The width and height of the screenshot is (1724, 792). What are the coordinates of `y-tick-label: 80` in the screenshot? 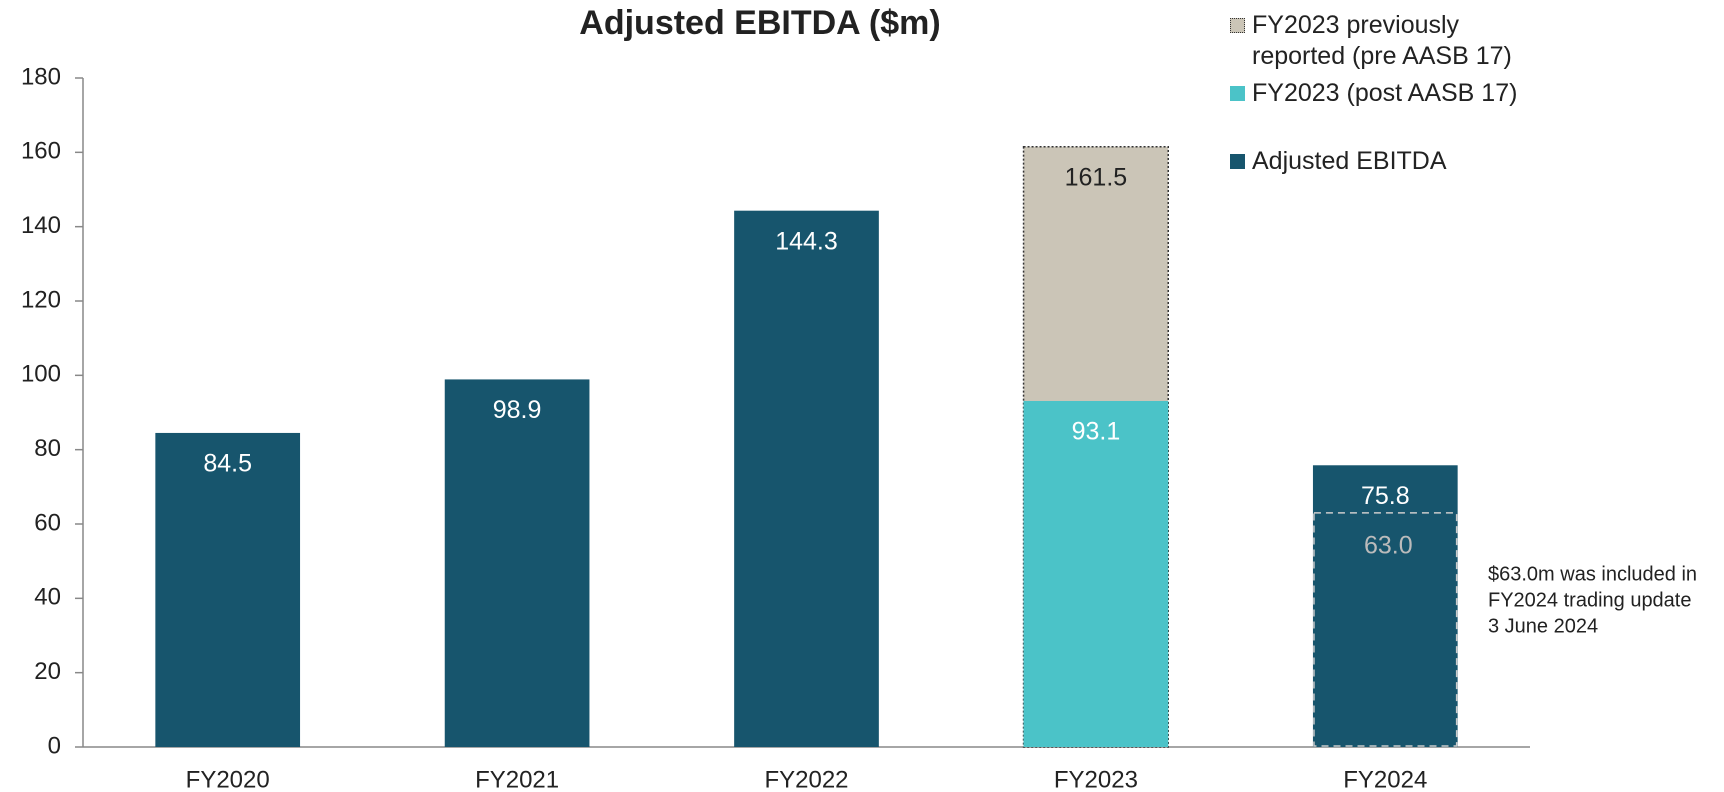 It's located at (47, 448).